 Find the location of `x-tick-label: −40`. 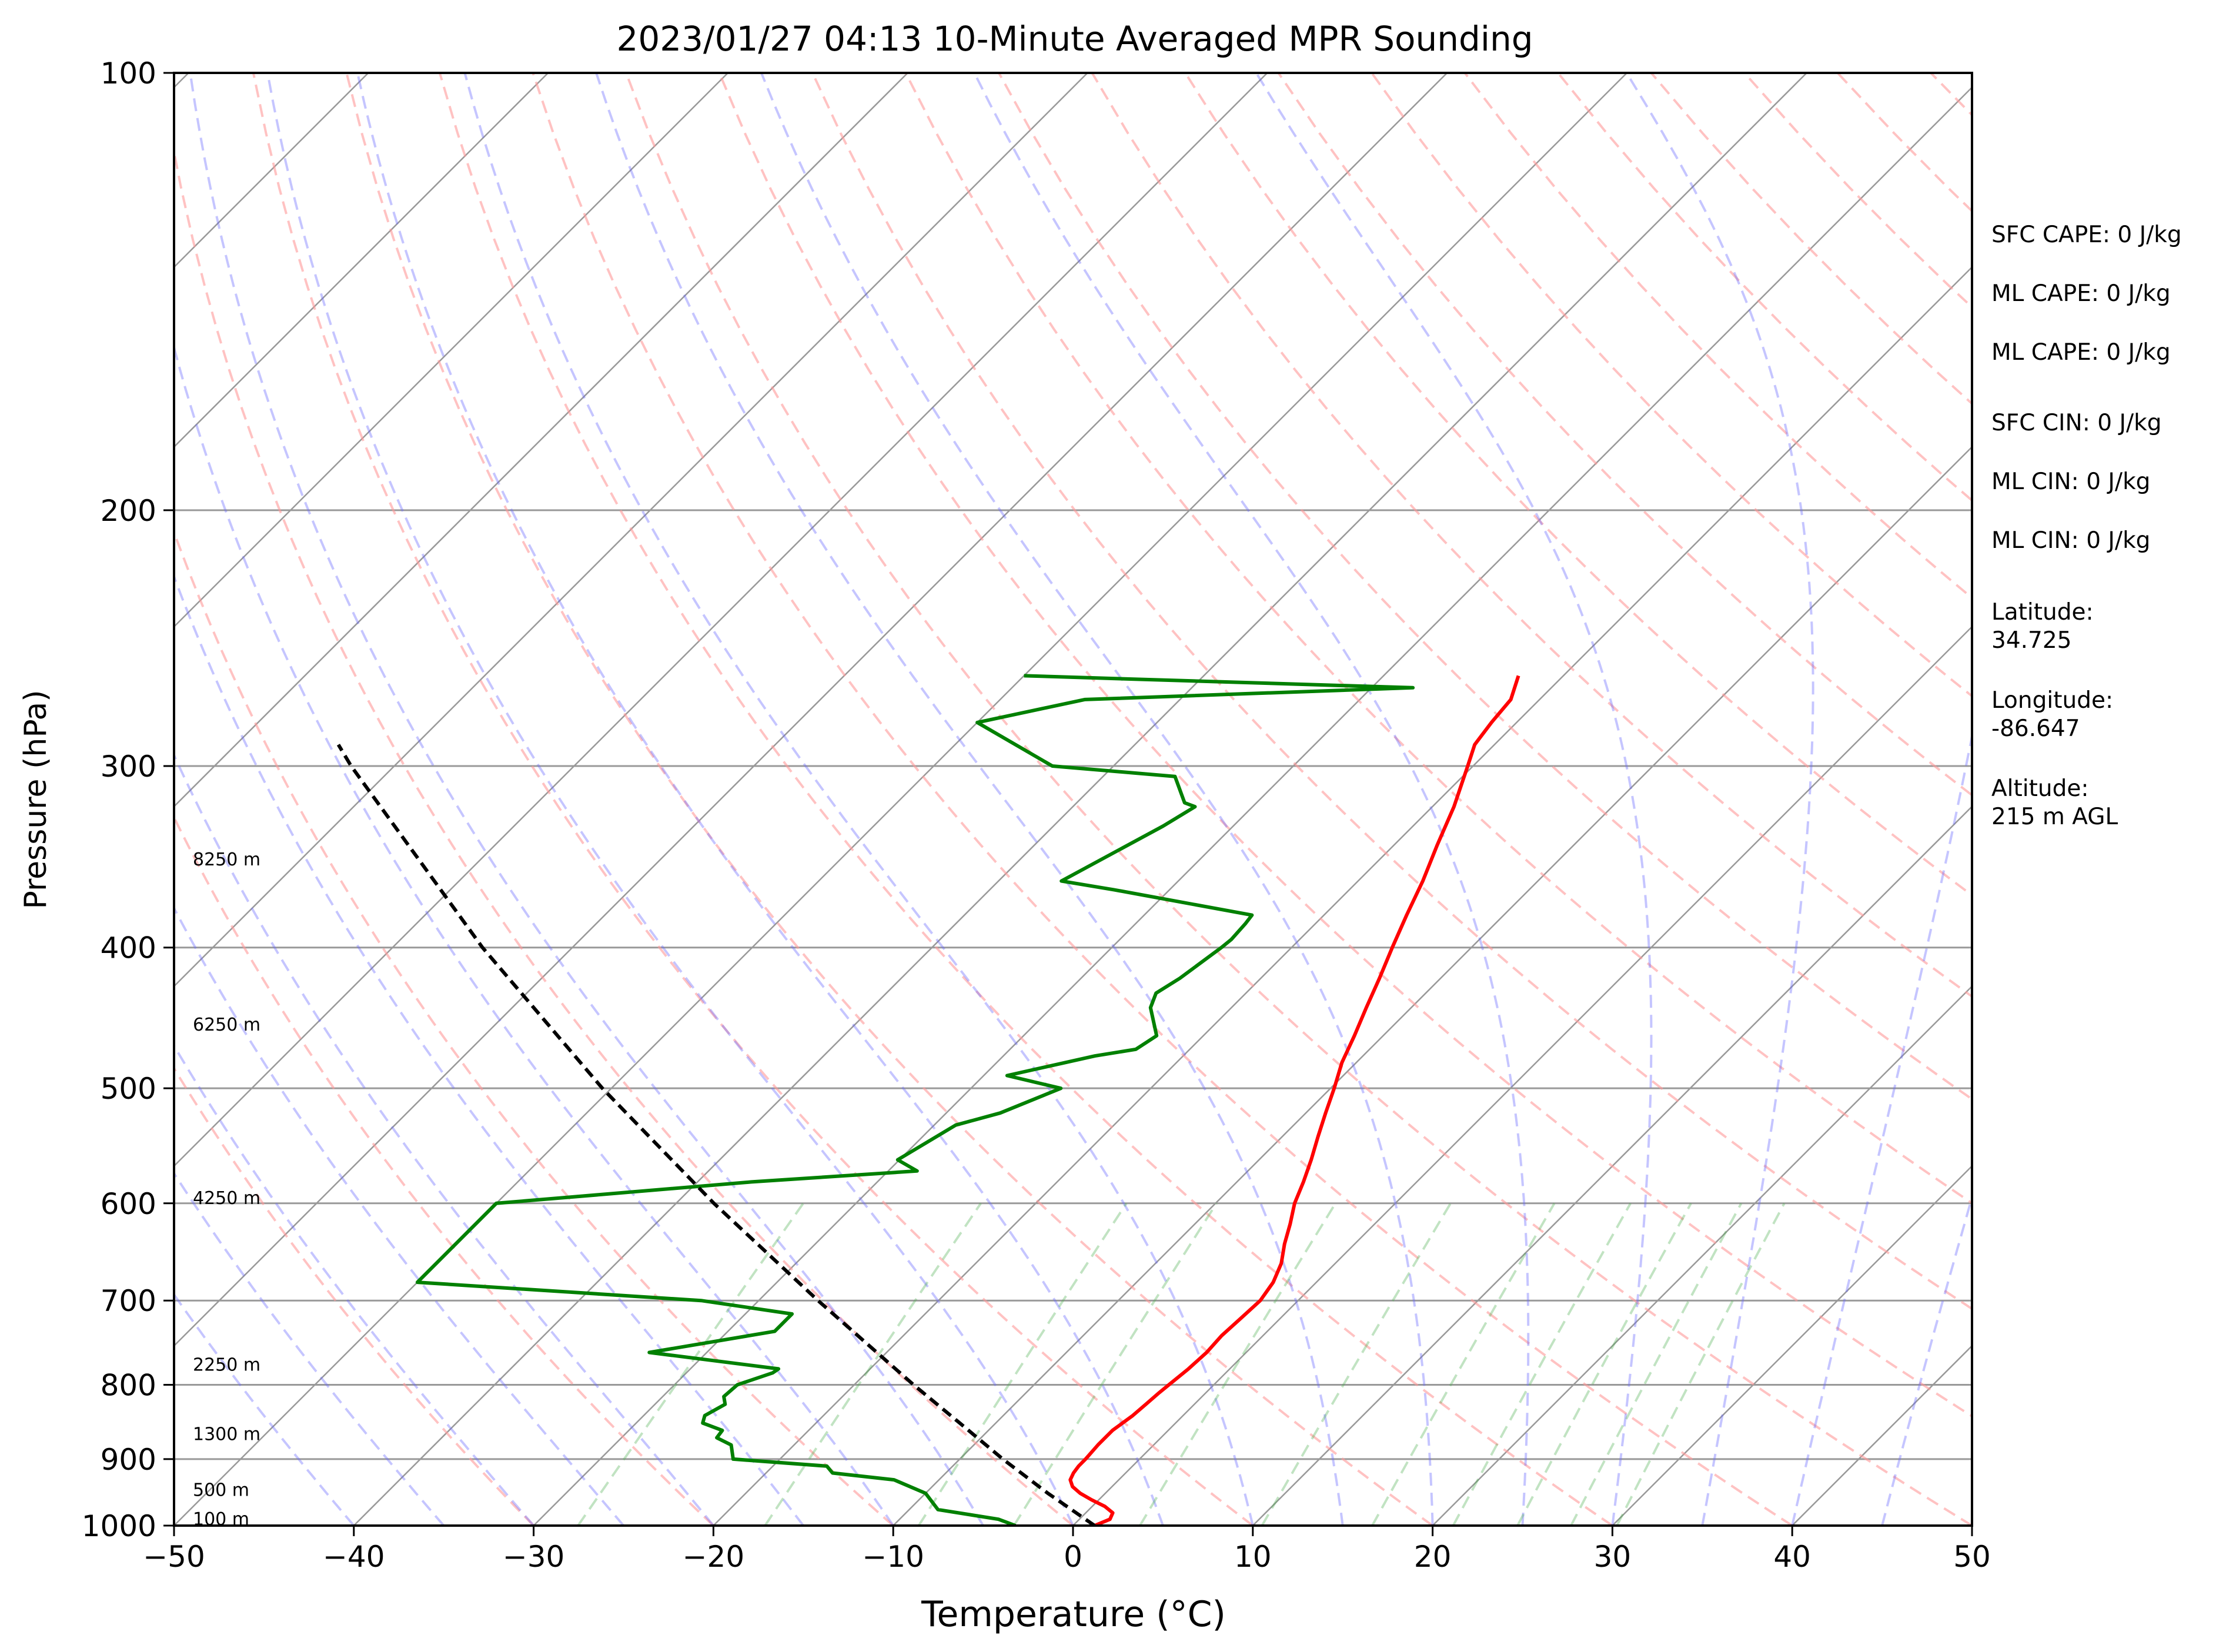

x-tick-label: −40 is located at coordinates (354, 1557).